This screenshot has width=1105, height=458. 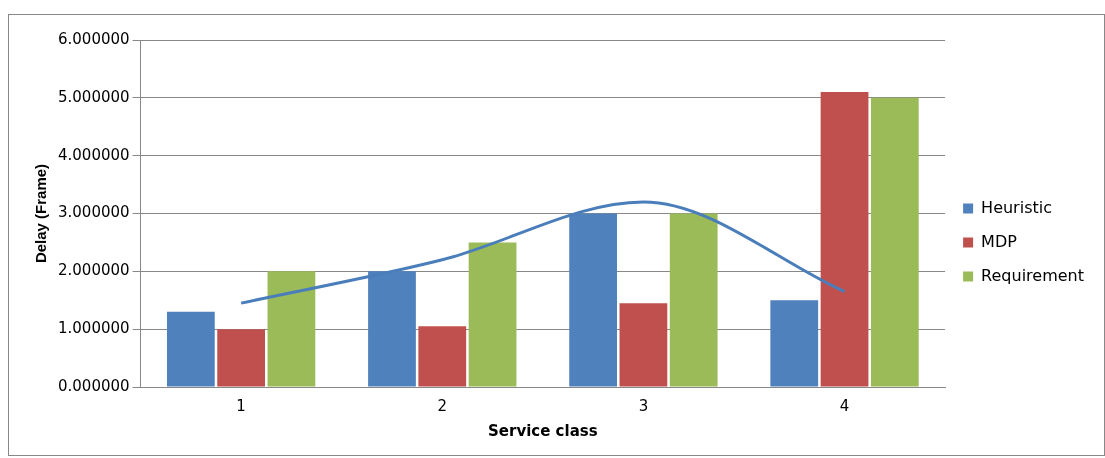 What do you see at coordinates (643, 405) in the screenshot?
I see `x-tick-label: 3` at bounding box center [643, 405].